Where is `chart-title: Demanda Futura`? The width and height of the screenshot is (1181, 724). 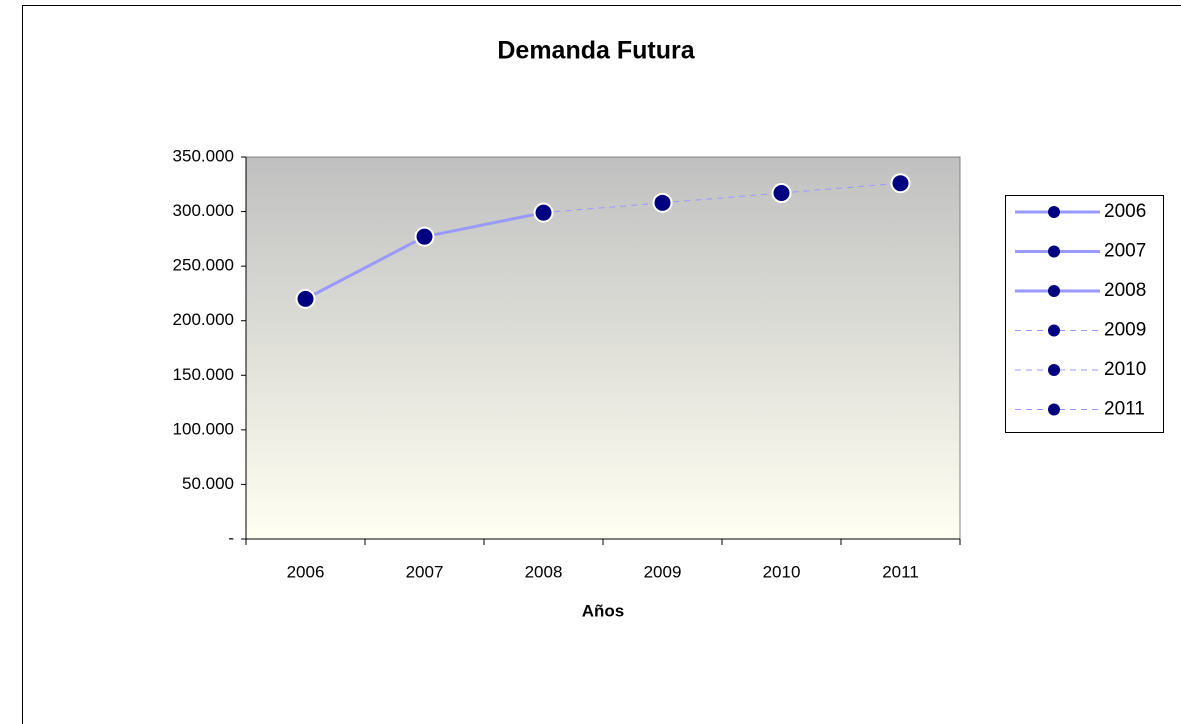 chart-title: Demanda Futura is located at coordinates (596, 51).